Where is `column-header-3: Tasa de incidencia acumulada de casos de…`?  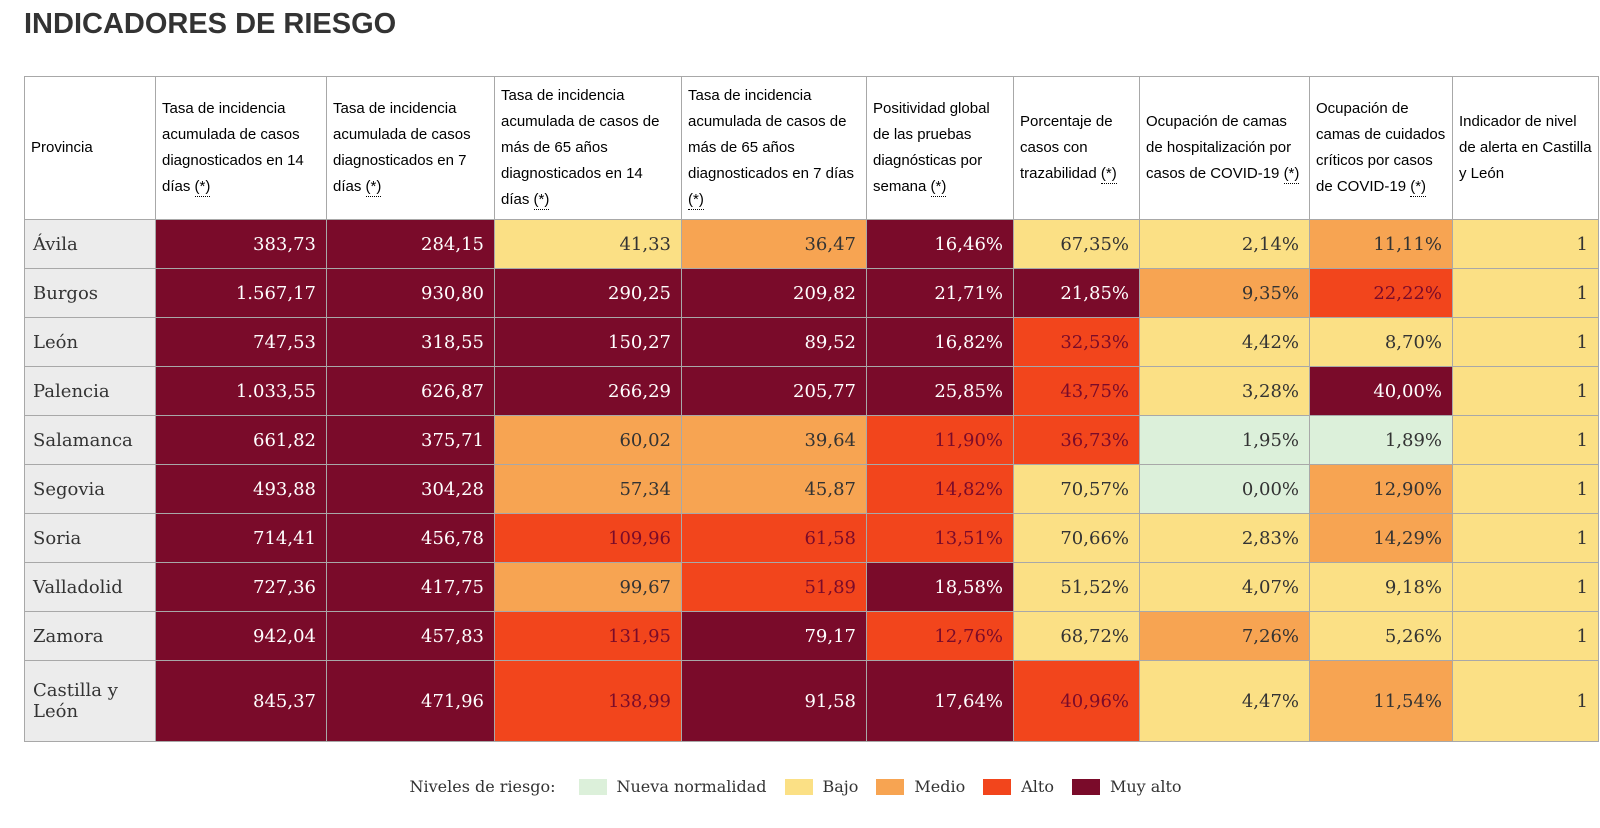 column-header-3: Tasa de incidencia acumulada de casos de… is located at coordinates (588, 148).